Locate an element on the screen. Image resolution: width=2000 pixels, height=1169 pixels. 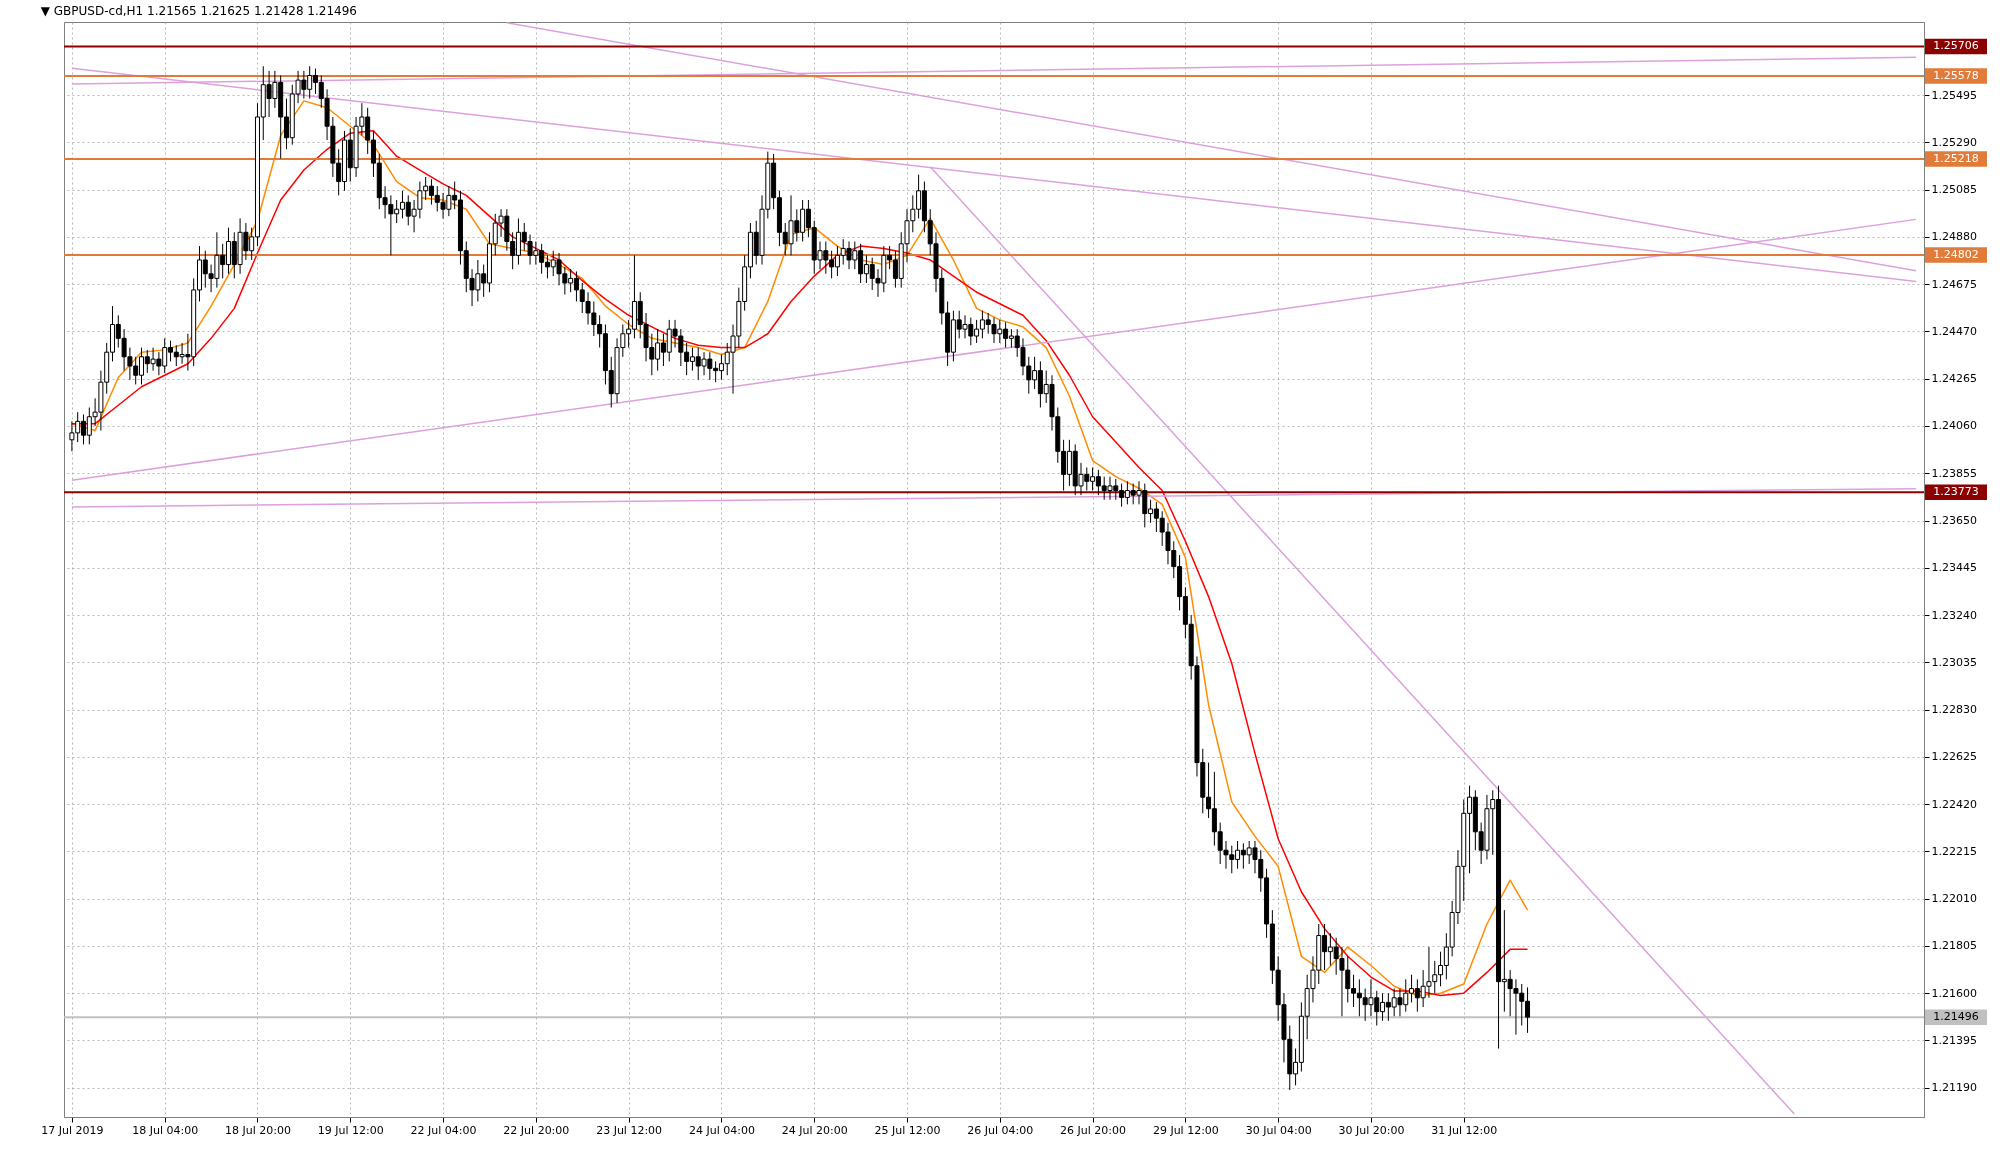
ref-line-label: 1.25706 is located at coordinates (1956, 46).